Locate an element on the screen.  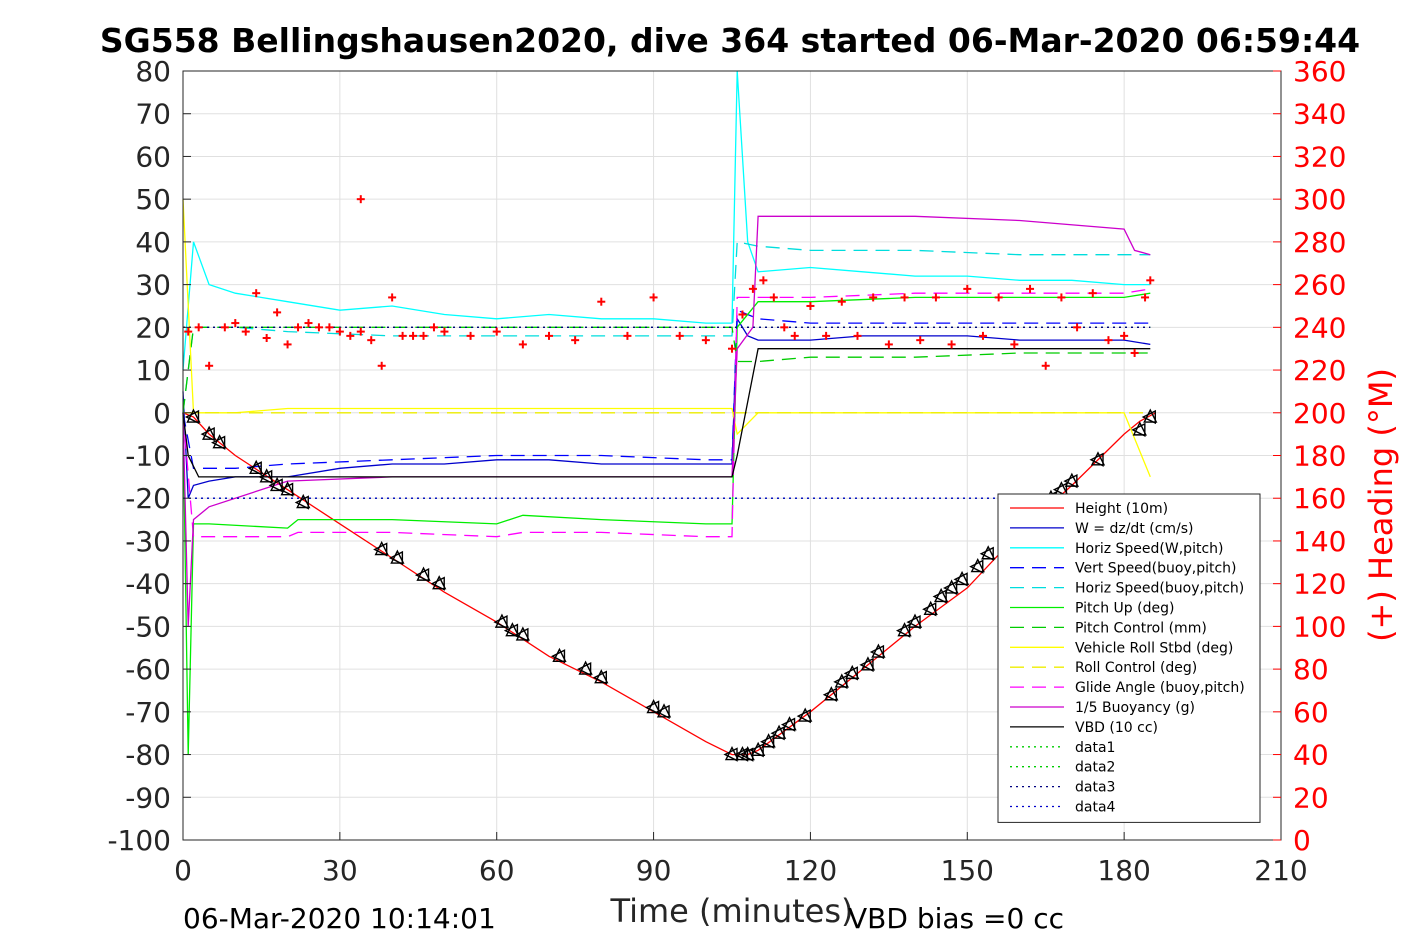
y-tick-label: -30 is located at coordinates (148, 541).